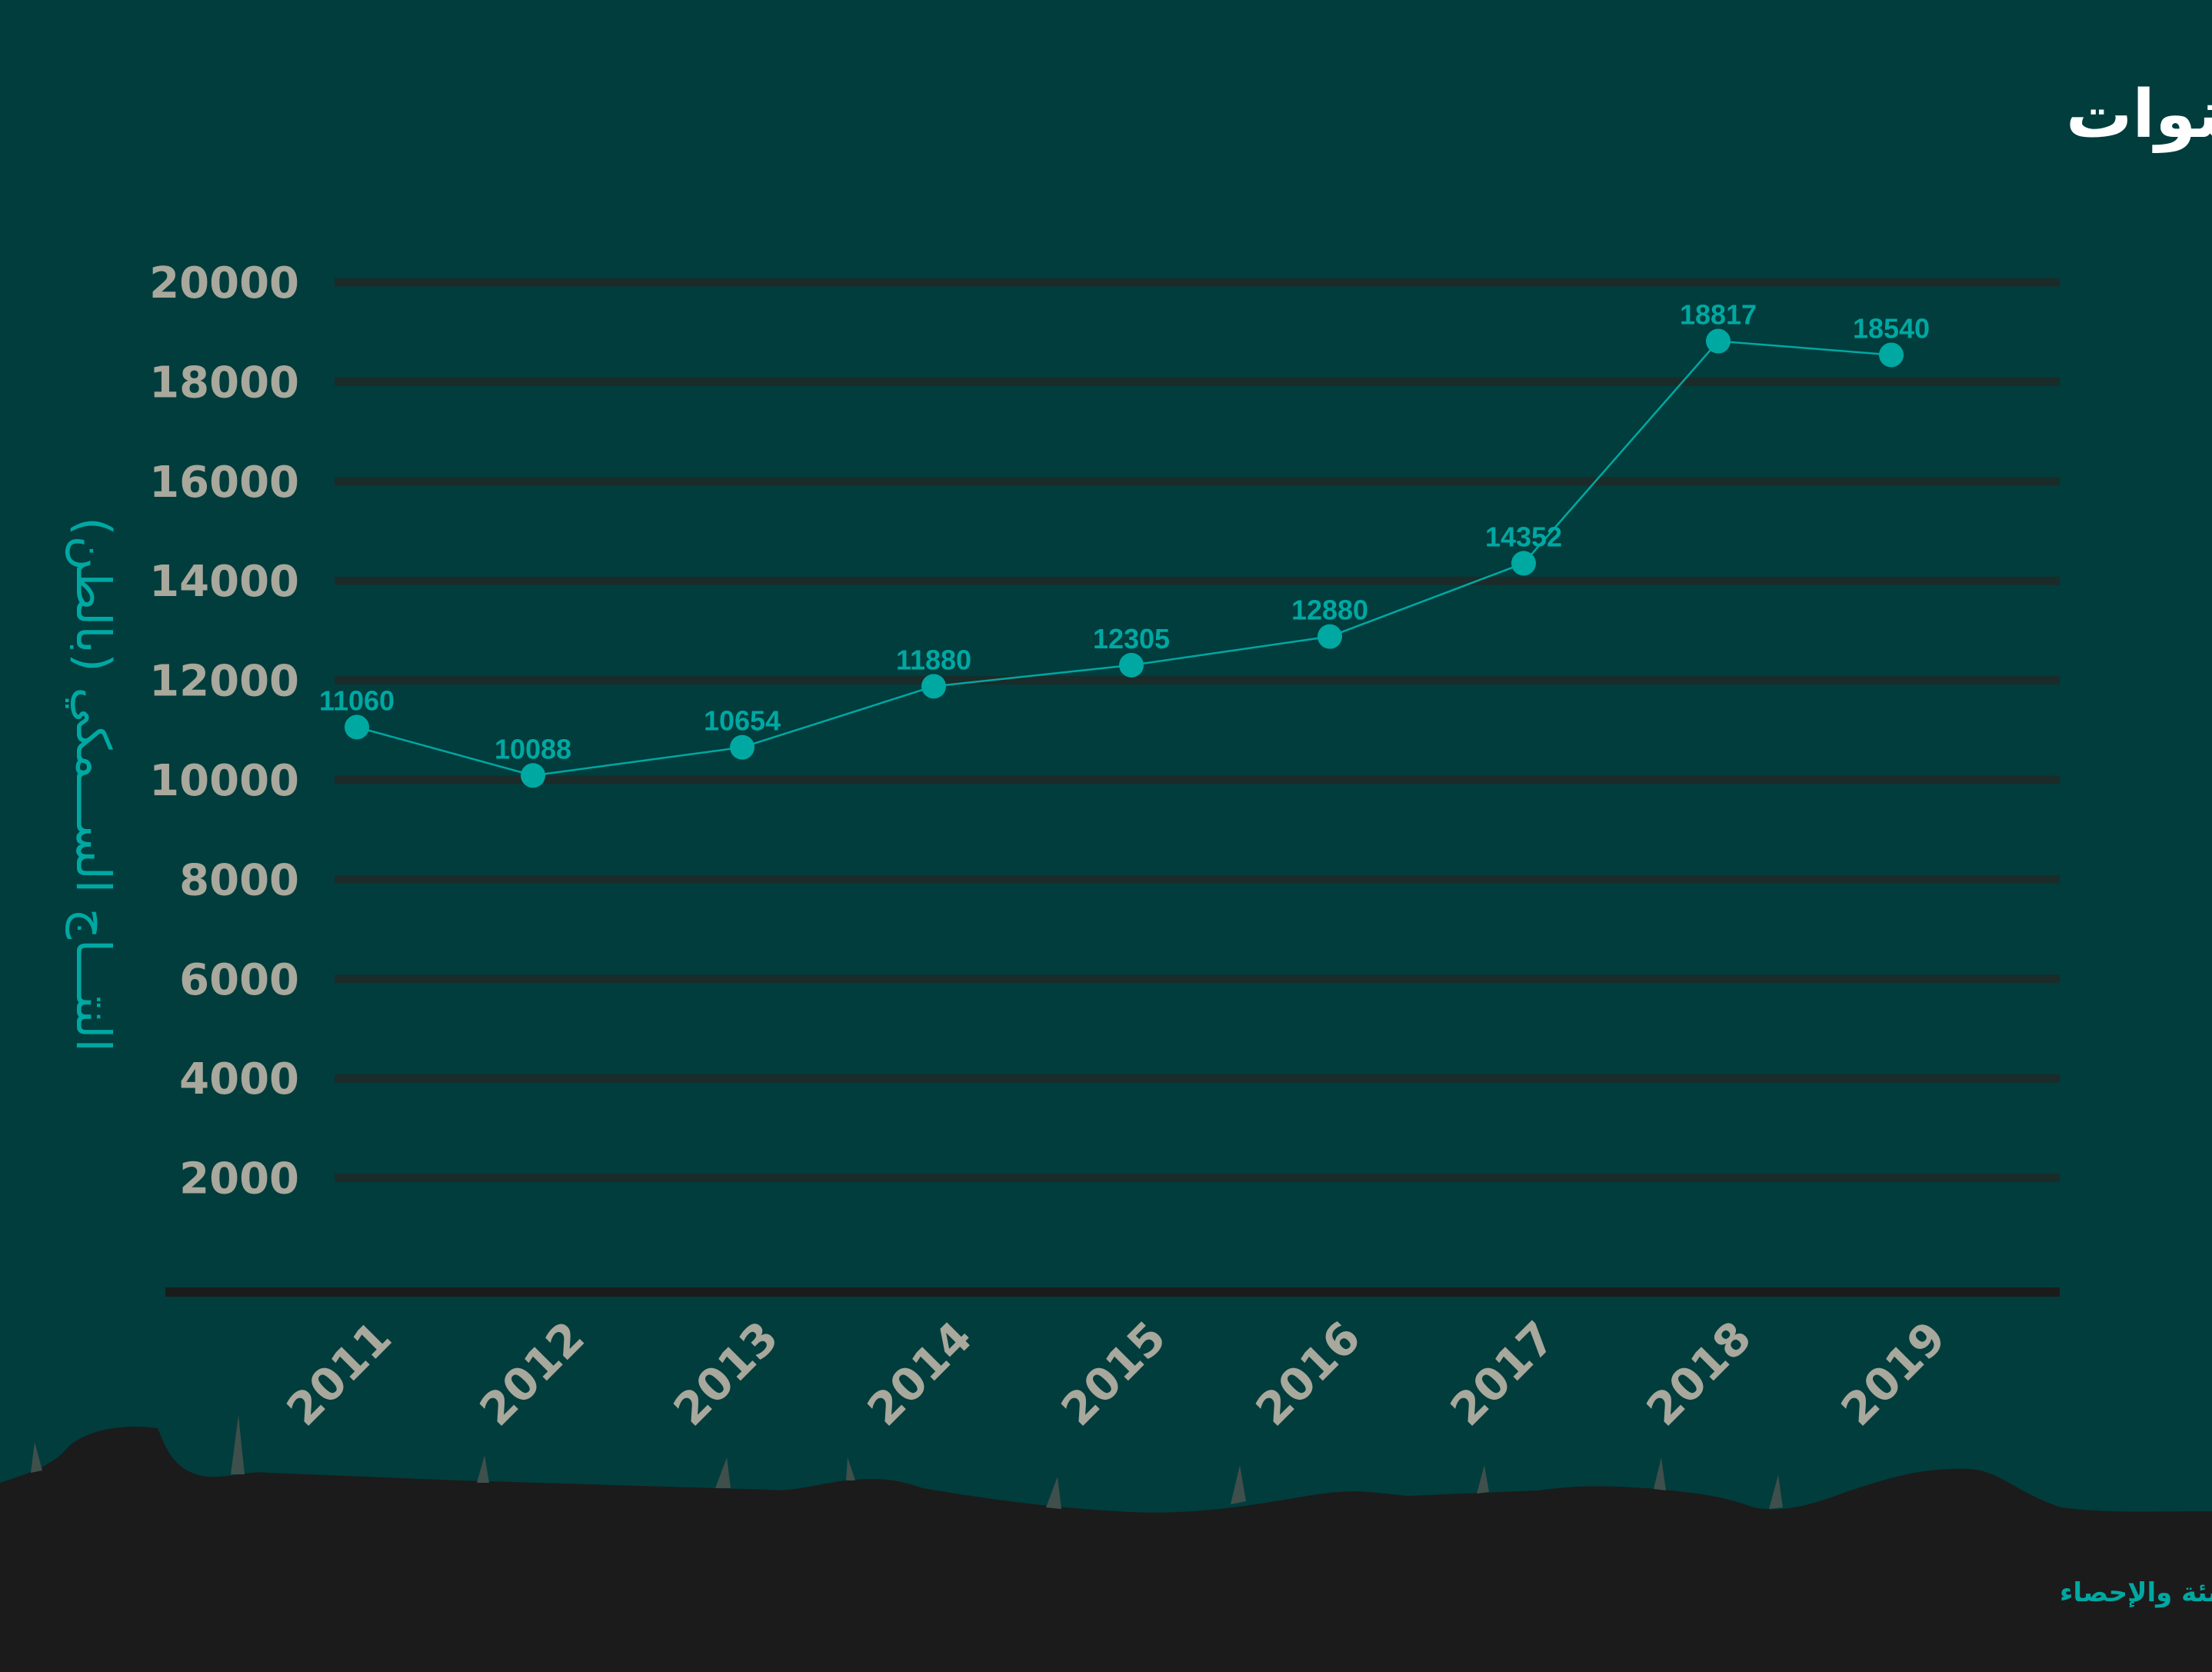  Describe the element at coordinates (1106, 1549) in the screenshot. I see `ground-silhouette` at that location.